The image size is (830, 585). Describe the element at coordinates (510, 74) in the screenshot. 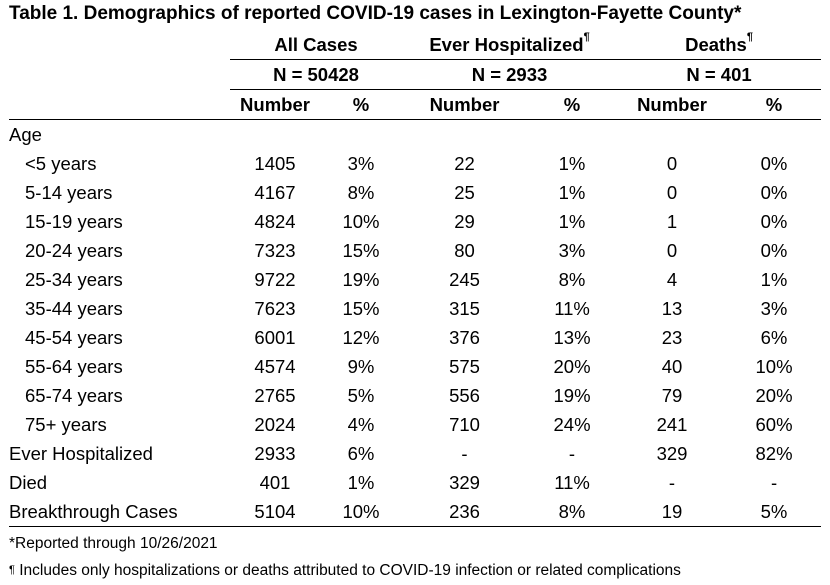

I see `sample-size-ever-hospitalized: N = 2933` at that location.